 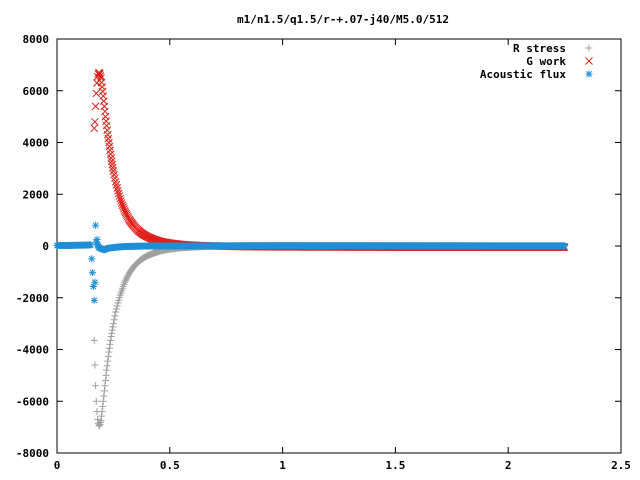 I want to click on x-tick-label: 2.5, so click(x=621, y=465).